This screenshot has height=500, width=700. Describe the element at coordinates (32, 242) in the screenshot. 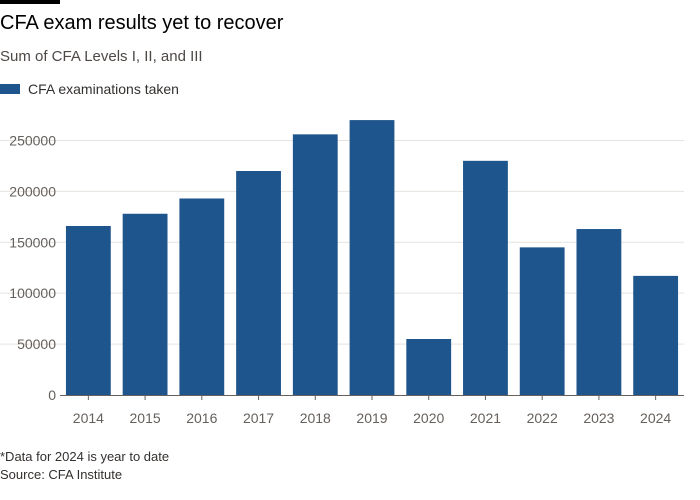

I see `y-tick-label: 150000` at that location.